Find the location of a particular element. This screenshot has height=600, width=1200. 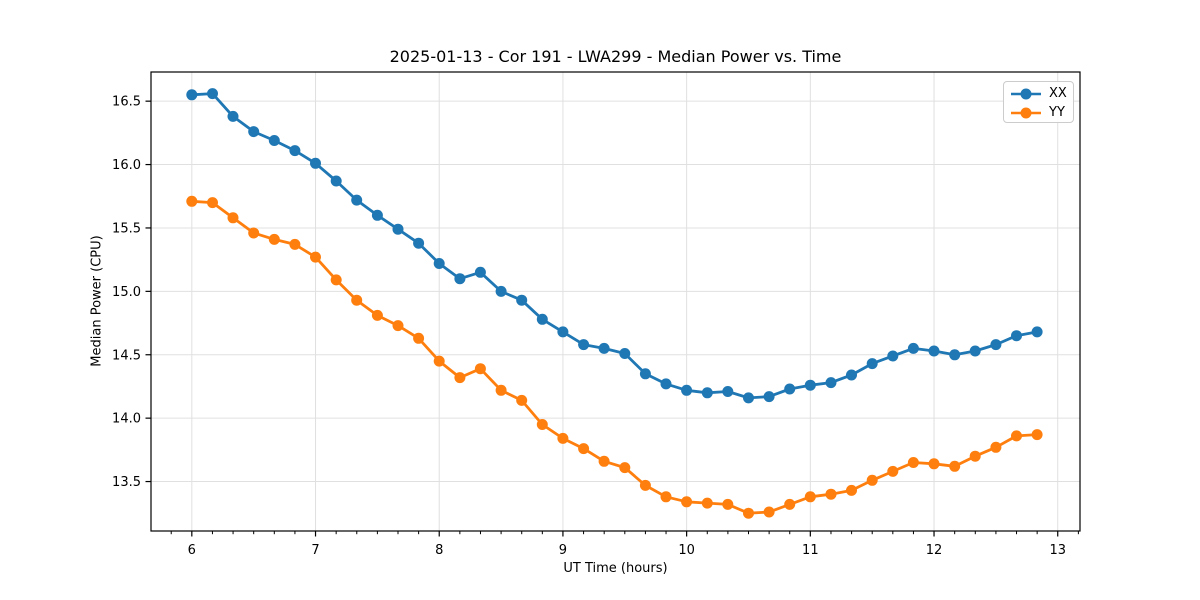

legend: XX YY is located at coordinates (1038, 102).